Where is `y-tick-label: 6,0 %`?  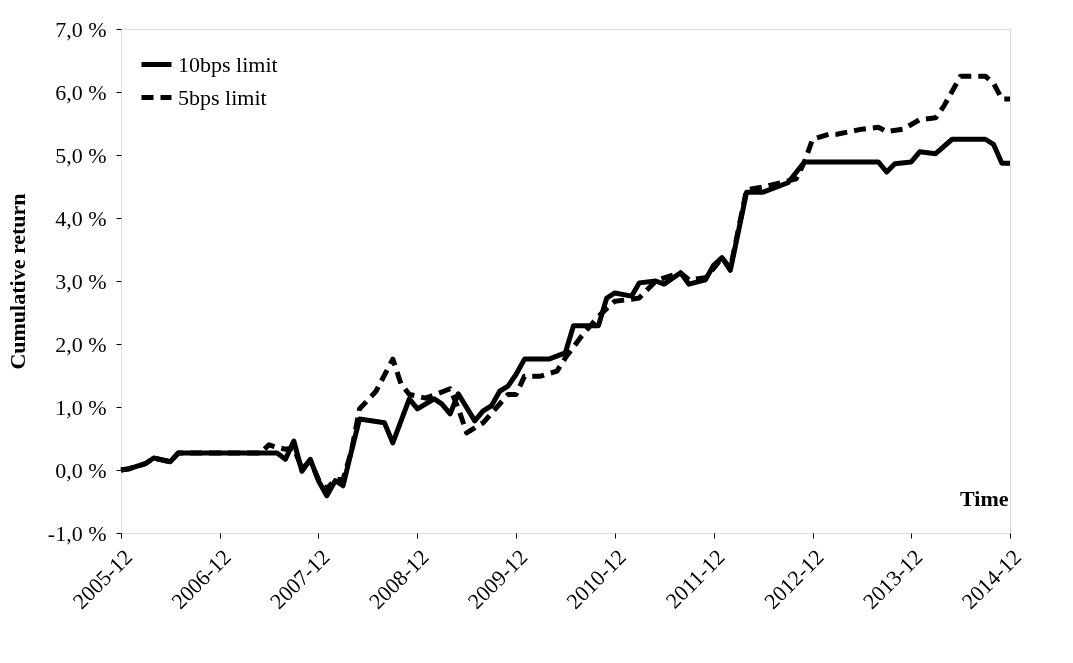
y-tick-label: 6,0 % is located at coordinates (81, 92).